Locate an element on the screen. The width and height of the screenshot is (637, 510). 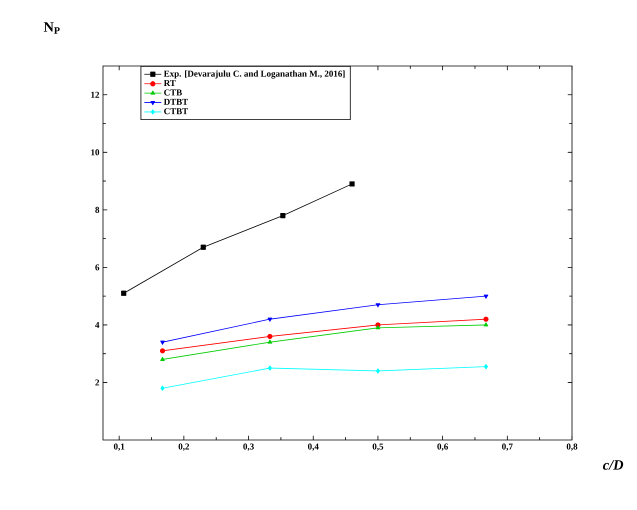
x-axis-title: c/D is located at coordinates (613, 465).